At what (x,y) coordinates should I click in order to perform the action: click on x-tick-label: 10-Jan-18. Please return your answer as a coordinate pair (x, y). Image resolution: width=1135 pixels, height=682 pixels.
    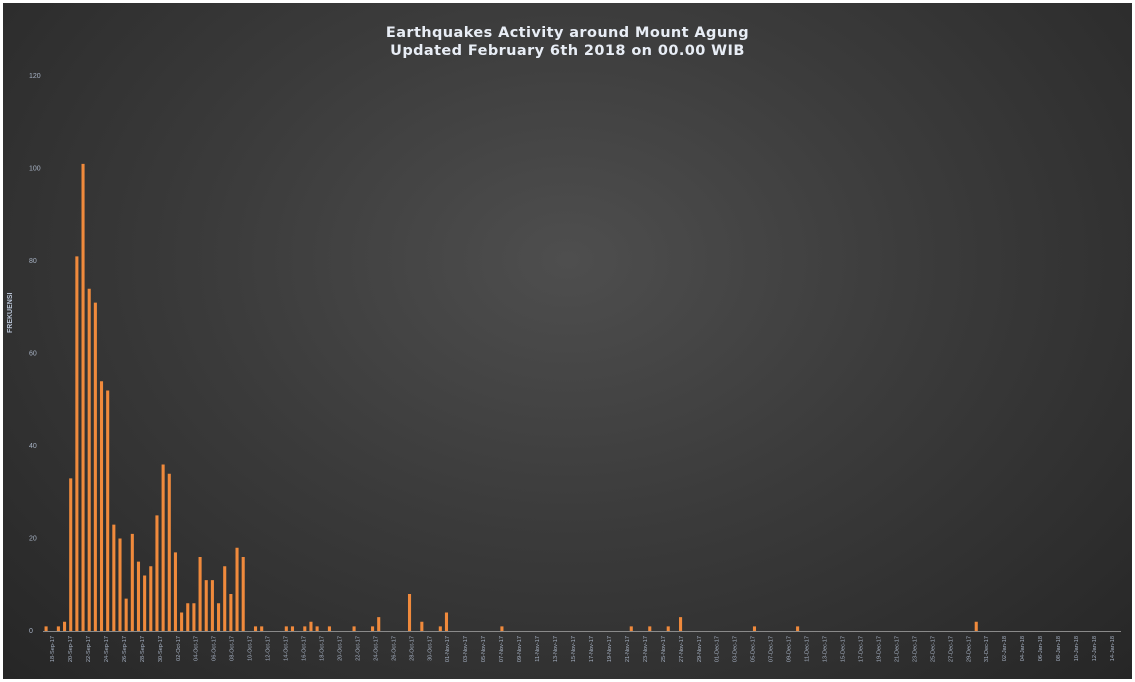
    Looking at the image, I should click on (1077, 648).